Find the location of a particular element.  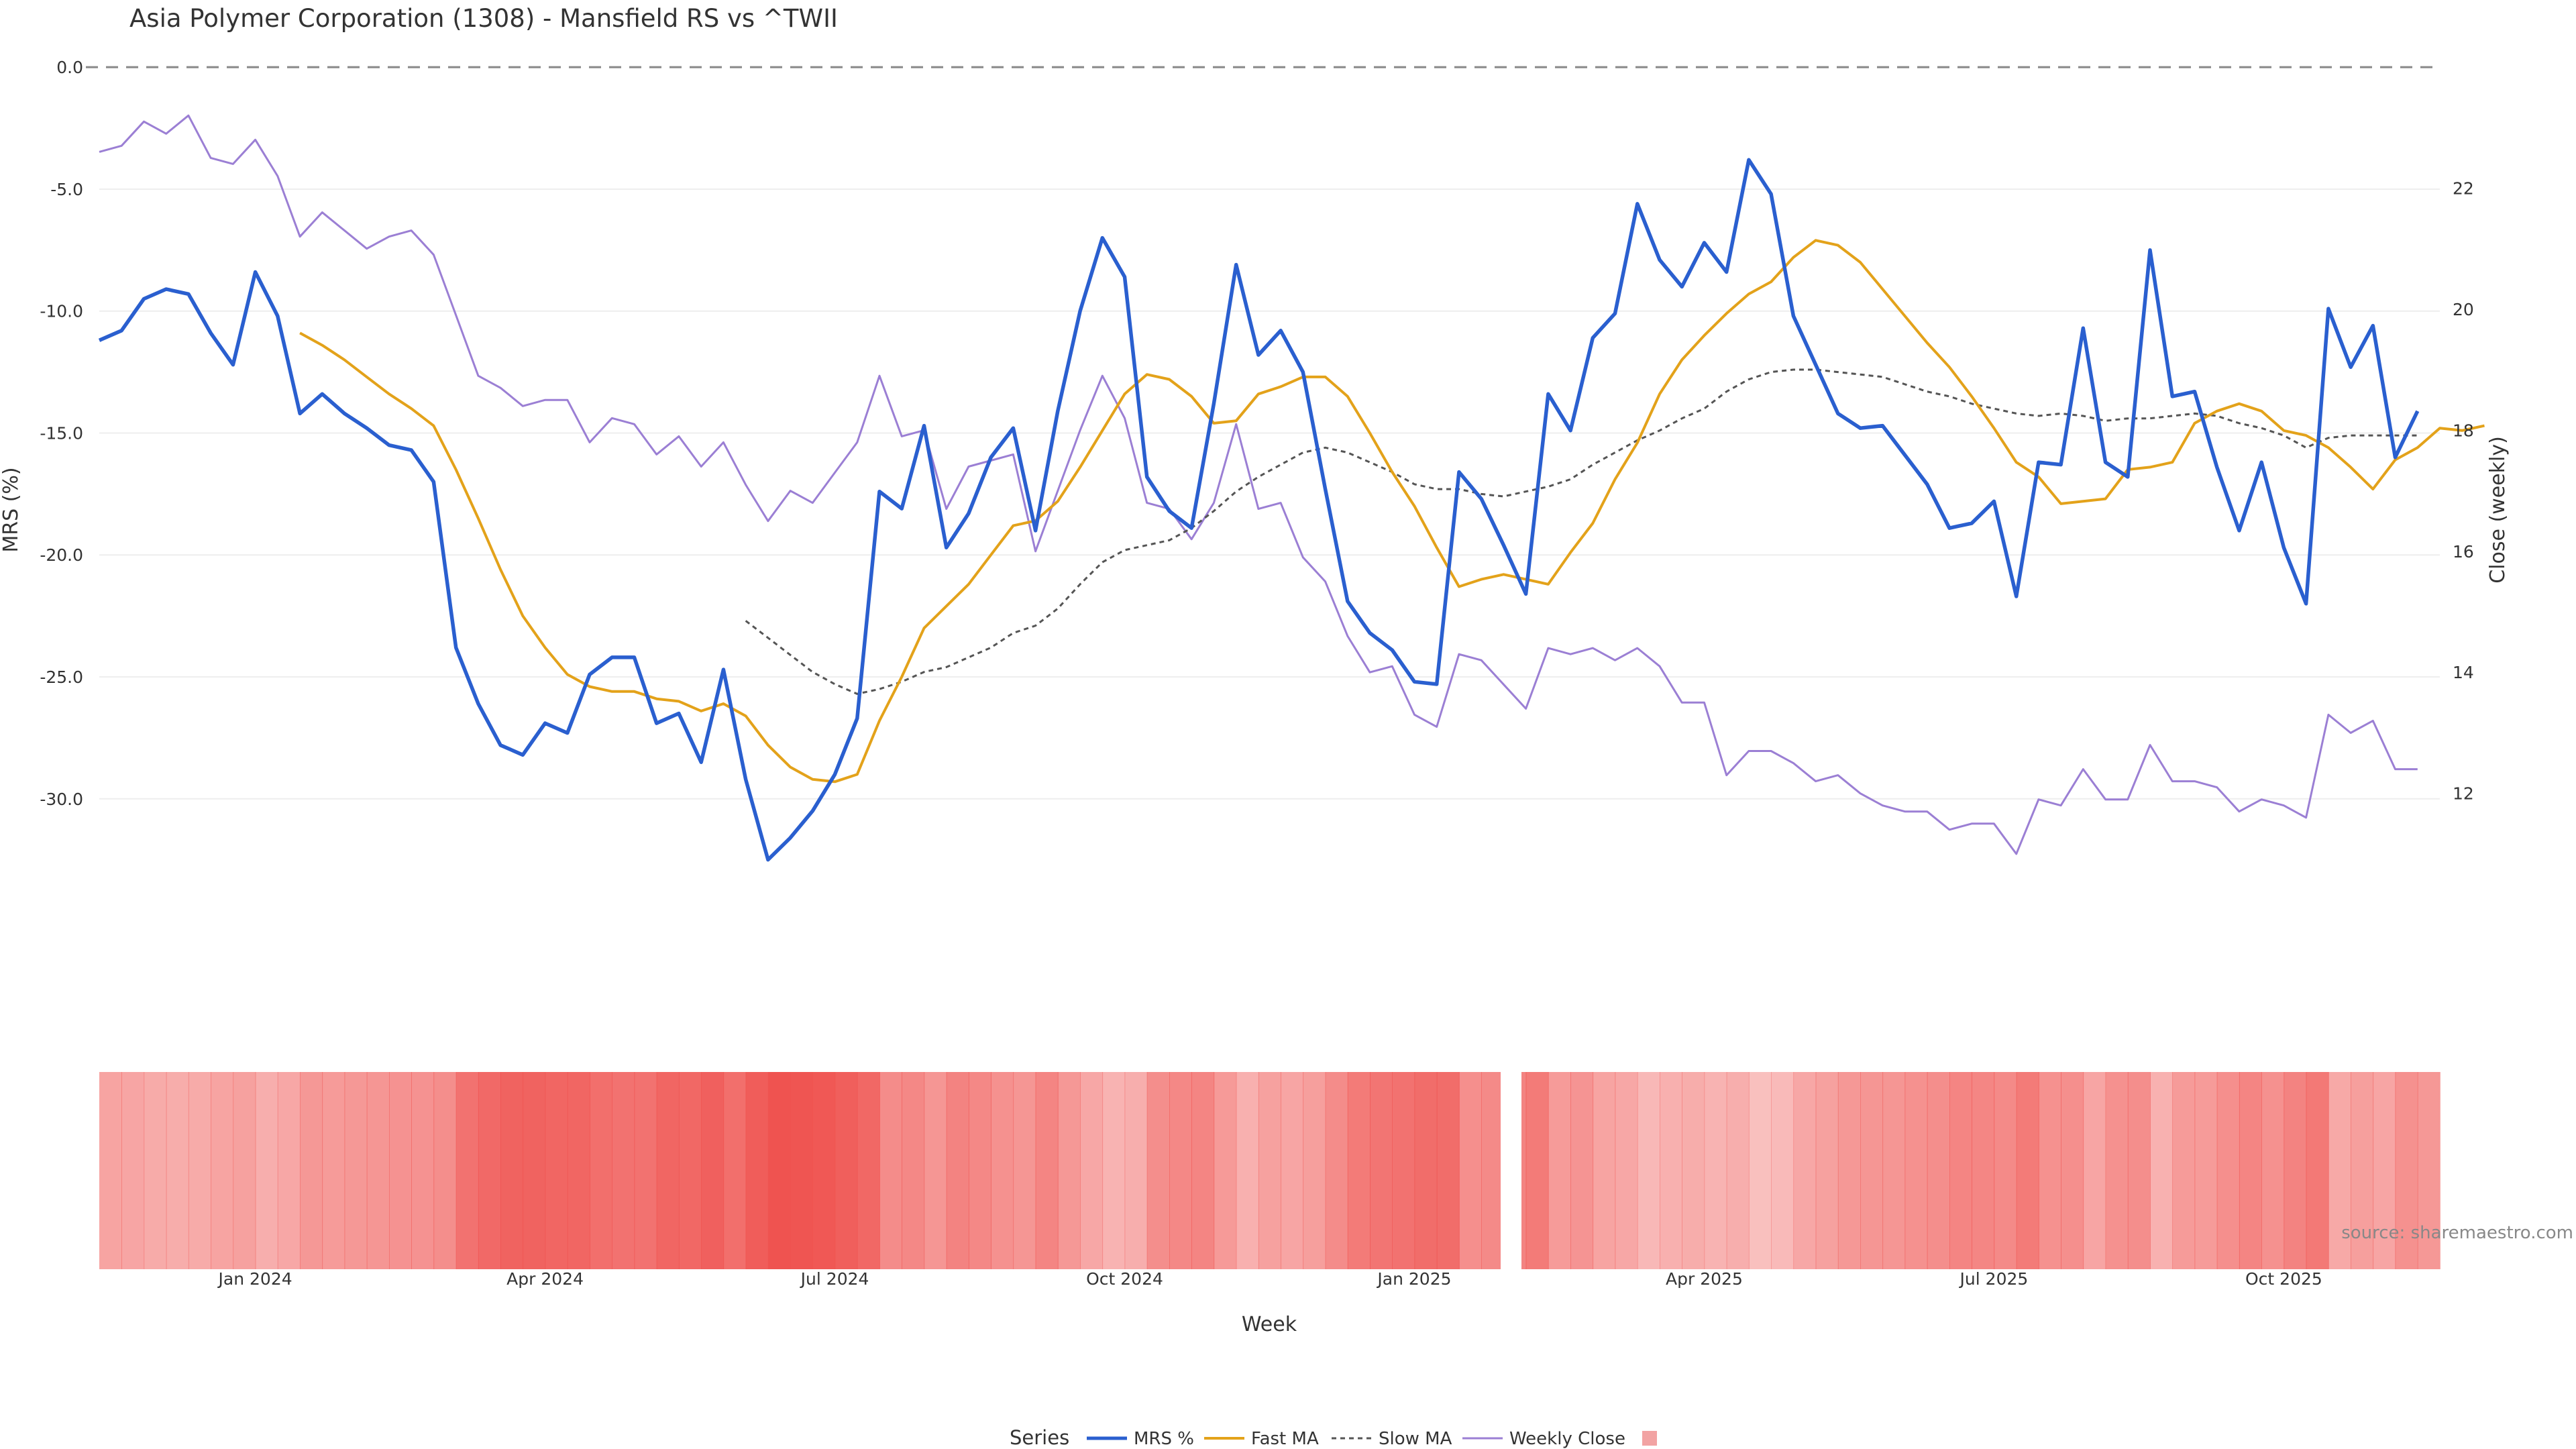

left-tick-label: -10.0 is located at coordinates (61, 311).